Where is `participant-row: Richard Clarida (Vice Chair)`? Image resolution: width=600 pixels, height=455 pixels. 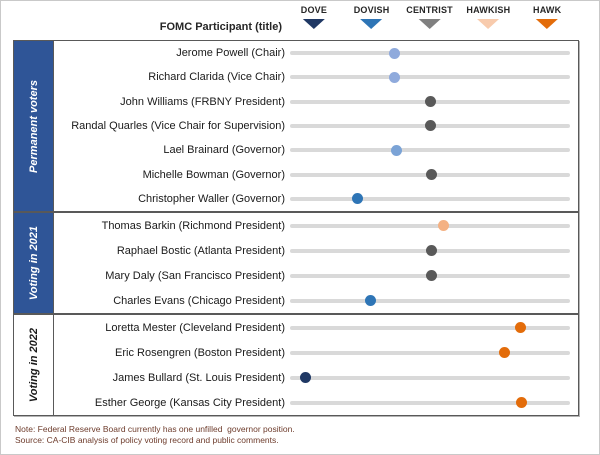 participant-row: Richard Clarida (Vice Chair) is located at coordinates (296, 77).